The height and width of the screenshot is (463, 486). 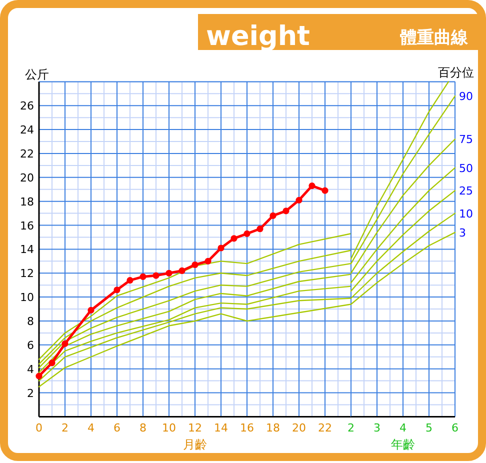 What do you see at coordinates (37, 75) in the screenshot?
I see `y-axis-title: 公斤` at bounding box center [37, 75].